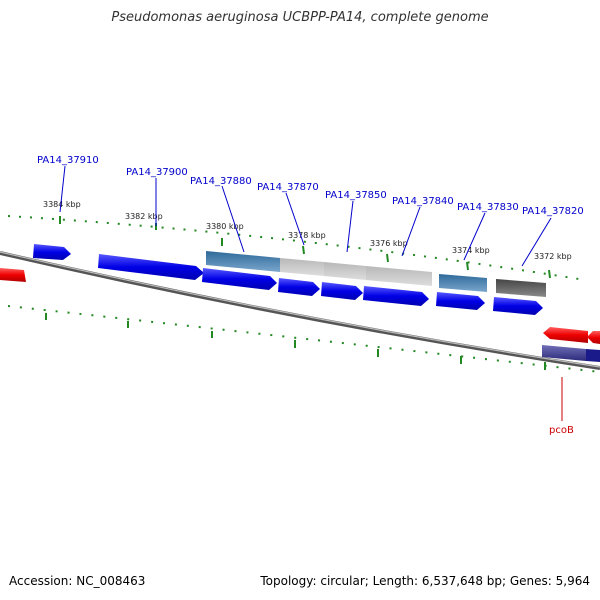  Describe the element at coordinates (389, 243) in the screenshot. I see `scale-label: 3376 kbp` at that location.